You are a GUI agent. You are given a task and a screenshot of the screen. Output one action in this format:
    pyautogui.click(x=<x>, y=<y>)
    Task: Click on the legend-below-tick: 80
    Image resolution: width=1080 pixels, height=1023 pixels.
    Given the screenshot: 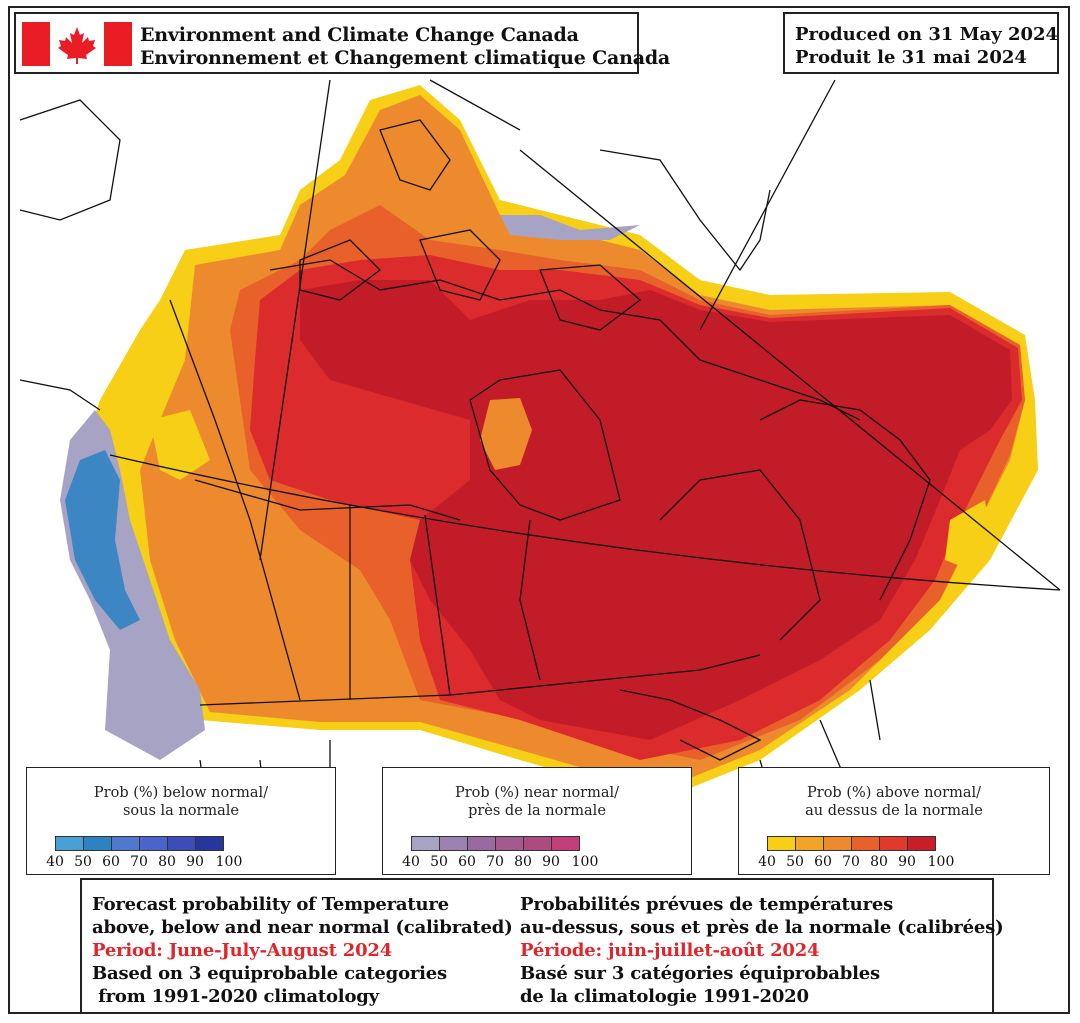 What is the action you would take?
    pyautogui.click(x=167, y=862)
    